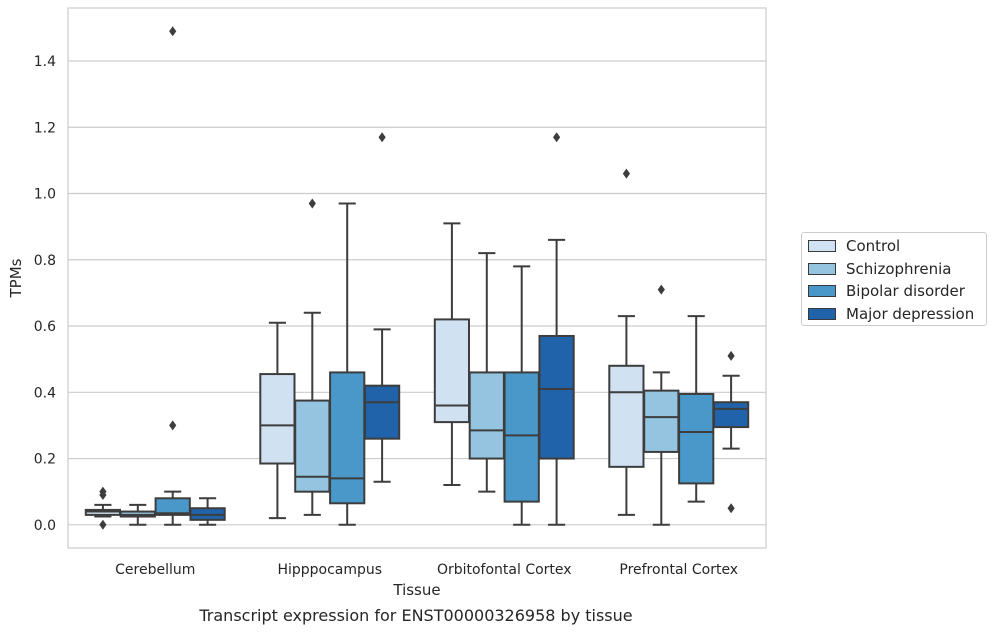  Describe the element at coordinates (45, 261) in the screenshot. I see `y-tick-label: 0.8` at that location.